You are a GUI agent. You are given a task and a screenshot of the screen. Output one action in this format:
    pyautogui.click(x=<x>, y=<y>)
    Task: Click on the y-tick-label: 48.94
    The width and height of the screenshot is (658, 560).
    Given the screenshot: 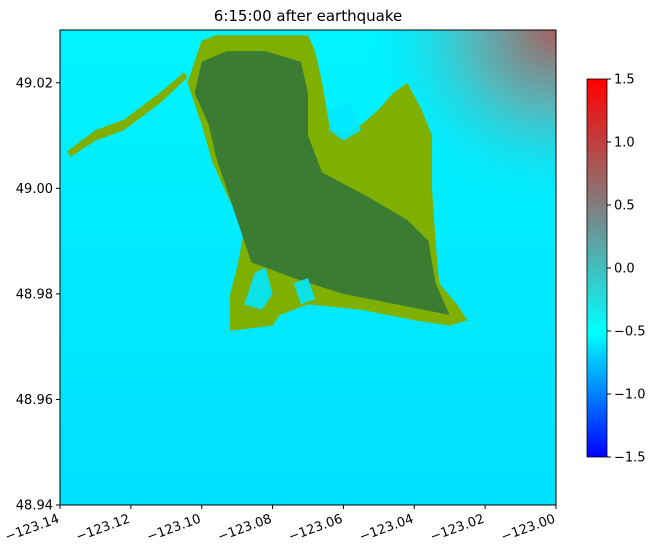 What is the action you would take?
    pyautogui.click(x=34, y=506)
    